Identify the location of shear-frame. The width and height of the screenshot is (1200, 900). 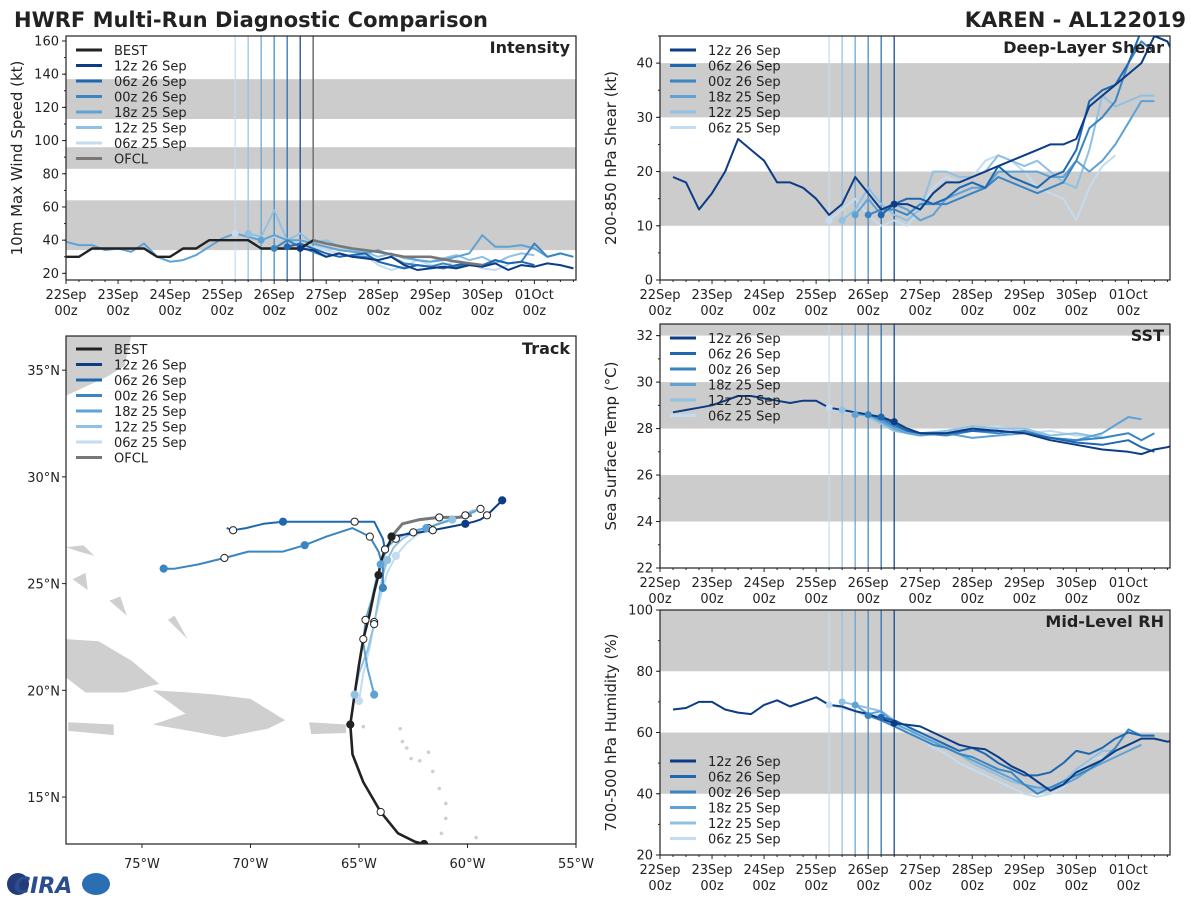
(915, 158).